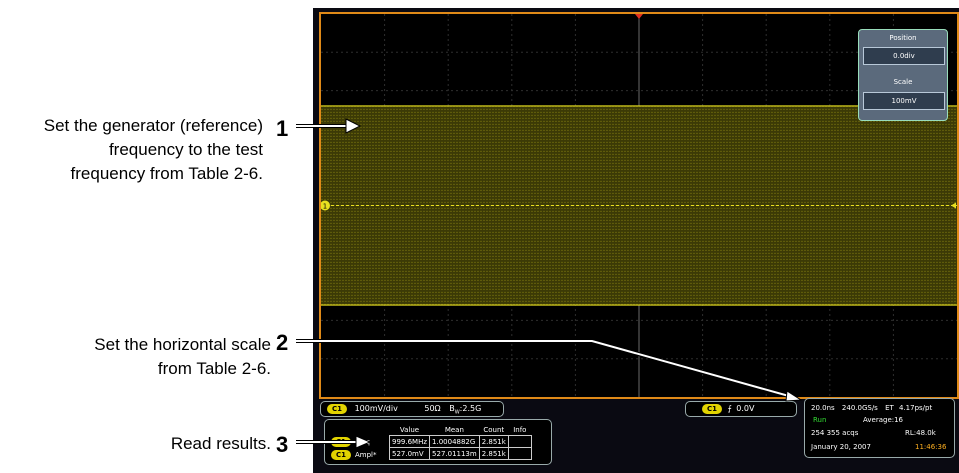 Image resolution: width=959 pixels, height=473 pixels. I want to click on volts-per-div: 100mV/div, so click(376, 408).